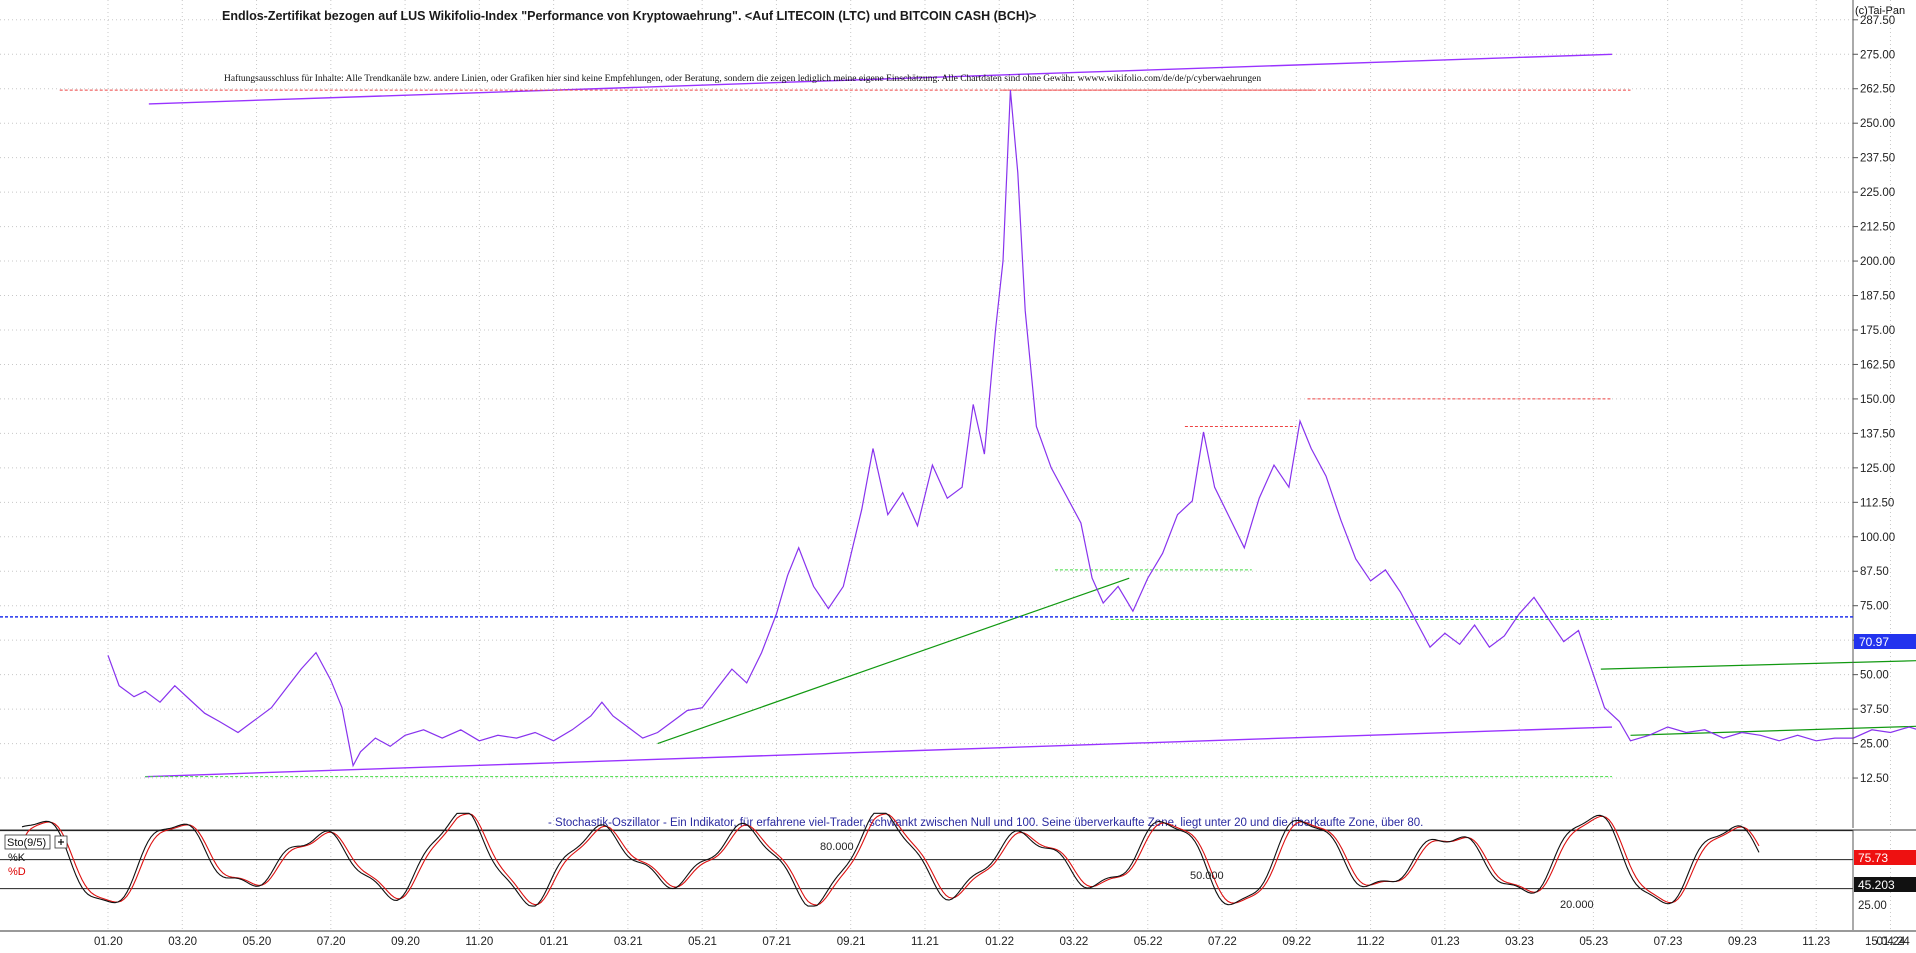 The height and width of the screenshot is (953, 1916). I want to click on price-axis-tick: 137.50, so click(1877, 434).